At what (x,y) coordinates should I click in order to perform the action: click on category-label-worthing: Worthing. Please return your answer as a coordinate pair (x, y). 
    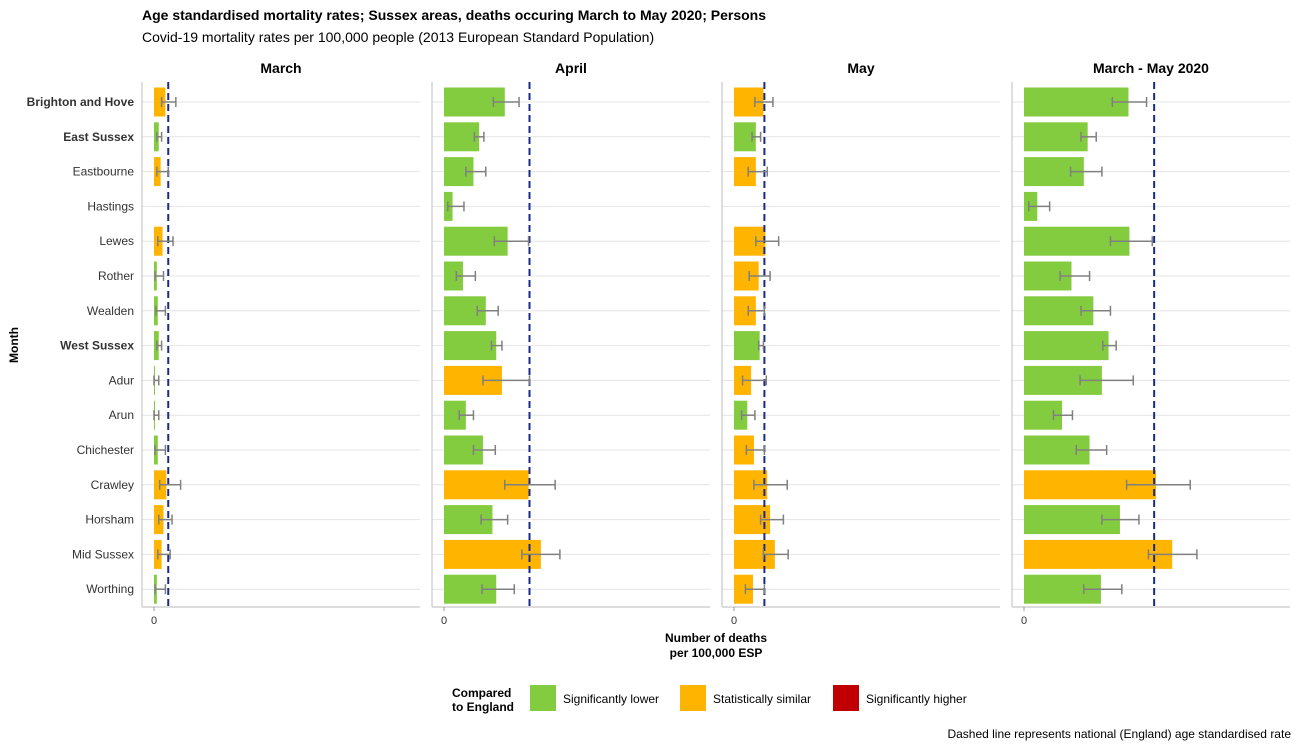
    Looking at the image, I should click on (110, 589).